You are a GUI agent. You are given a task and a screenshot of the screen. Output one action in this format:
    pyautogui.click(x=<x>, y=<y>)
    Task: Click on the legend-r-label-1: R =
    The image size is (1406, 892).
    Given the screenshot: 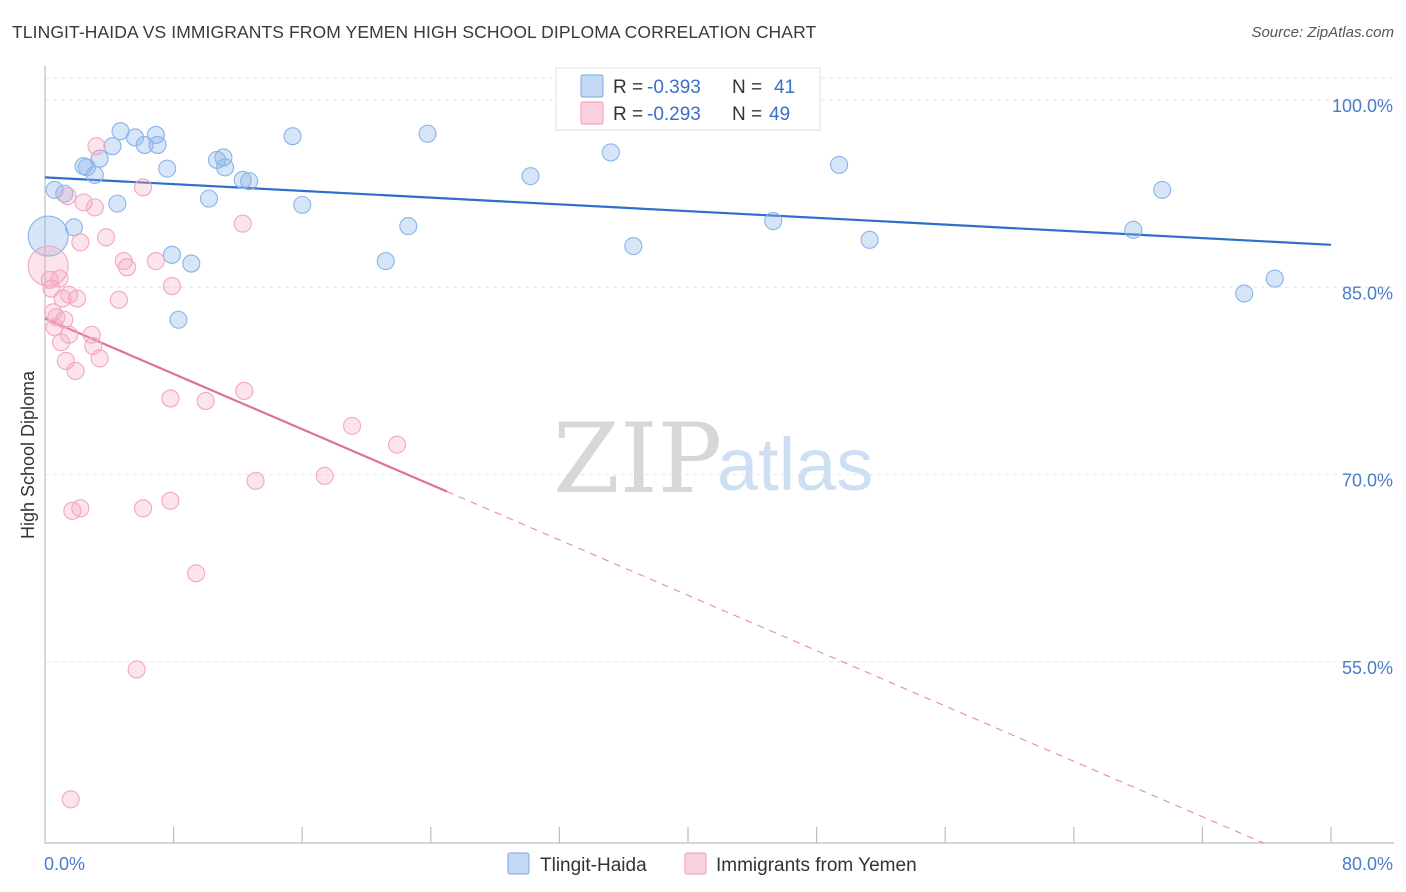 What is the action you would take?
    pyautogui.click(x=628, y=87)
    